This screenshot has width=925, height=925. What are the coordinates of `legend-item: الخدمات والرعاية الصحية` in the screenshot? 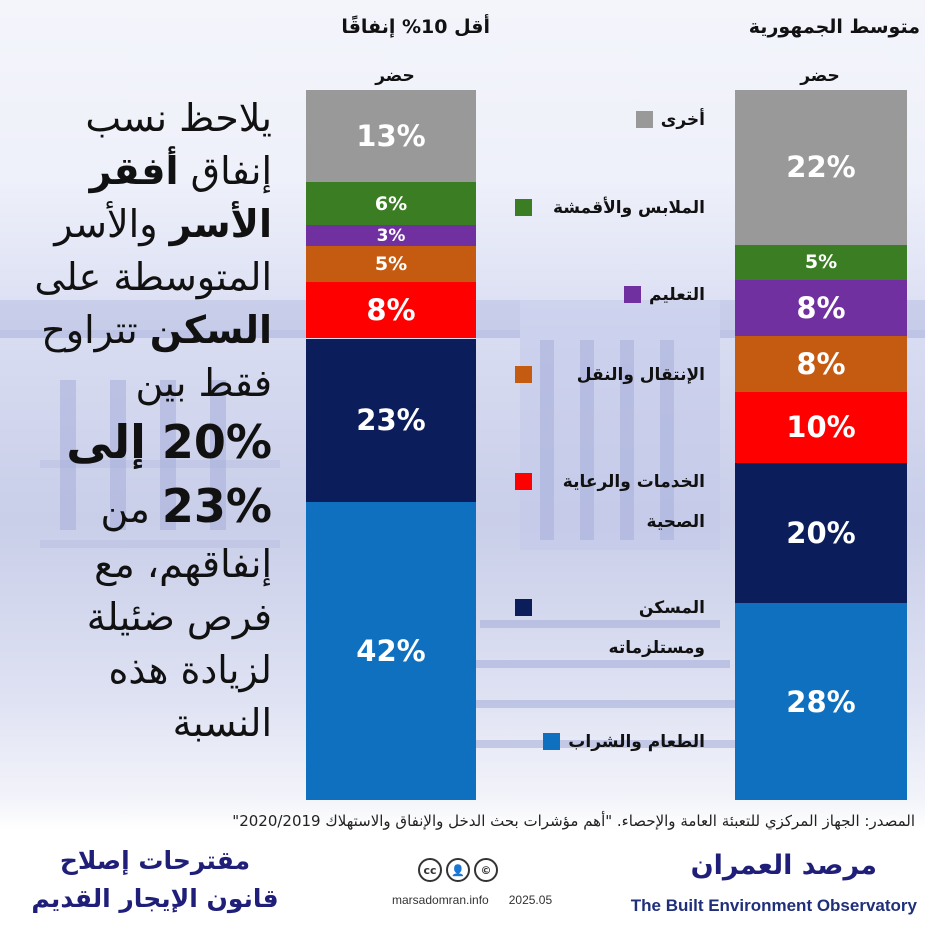 It's located at (610, 502).